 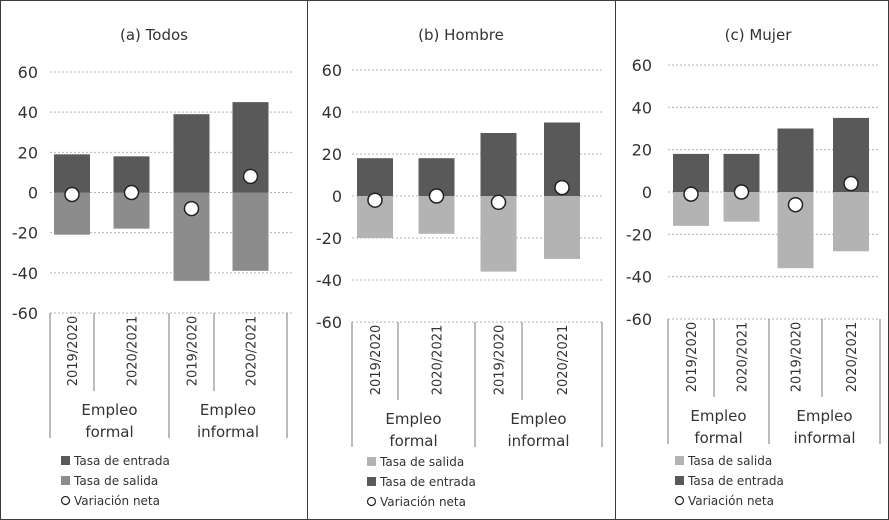 What do you see at coordinates (759, 35) in the screenshot?
I see `chart-title: (c) Mujer` at bounding box center [759, 35].